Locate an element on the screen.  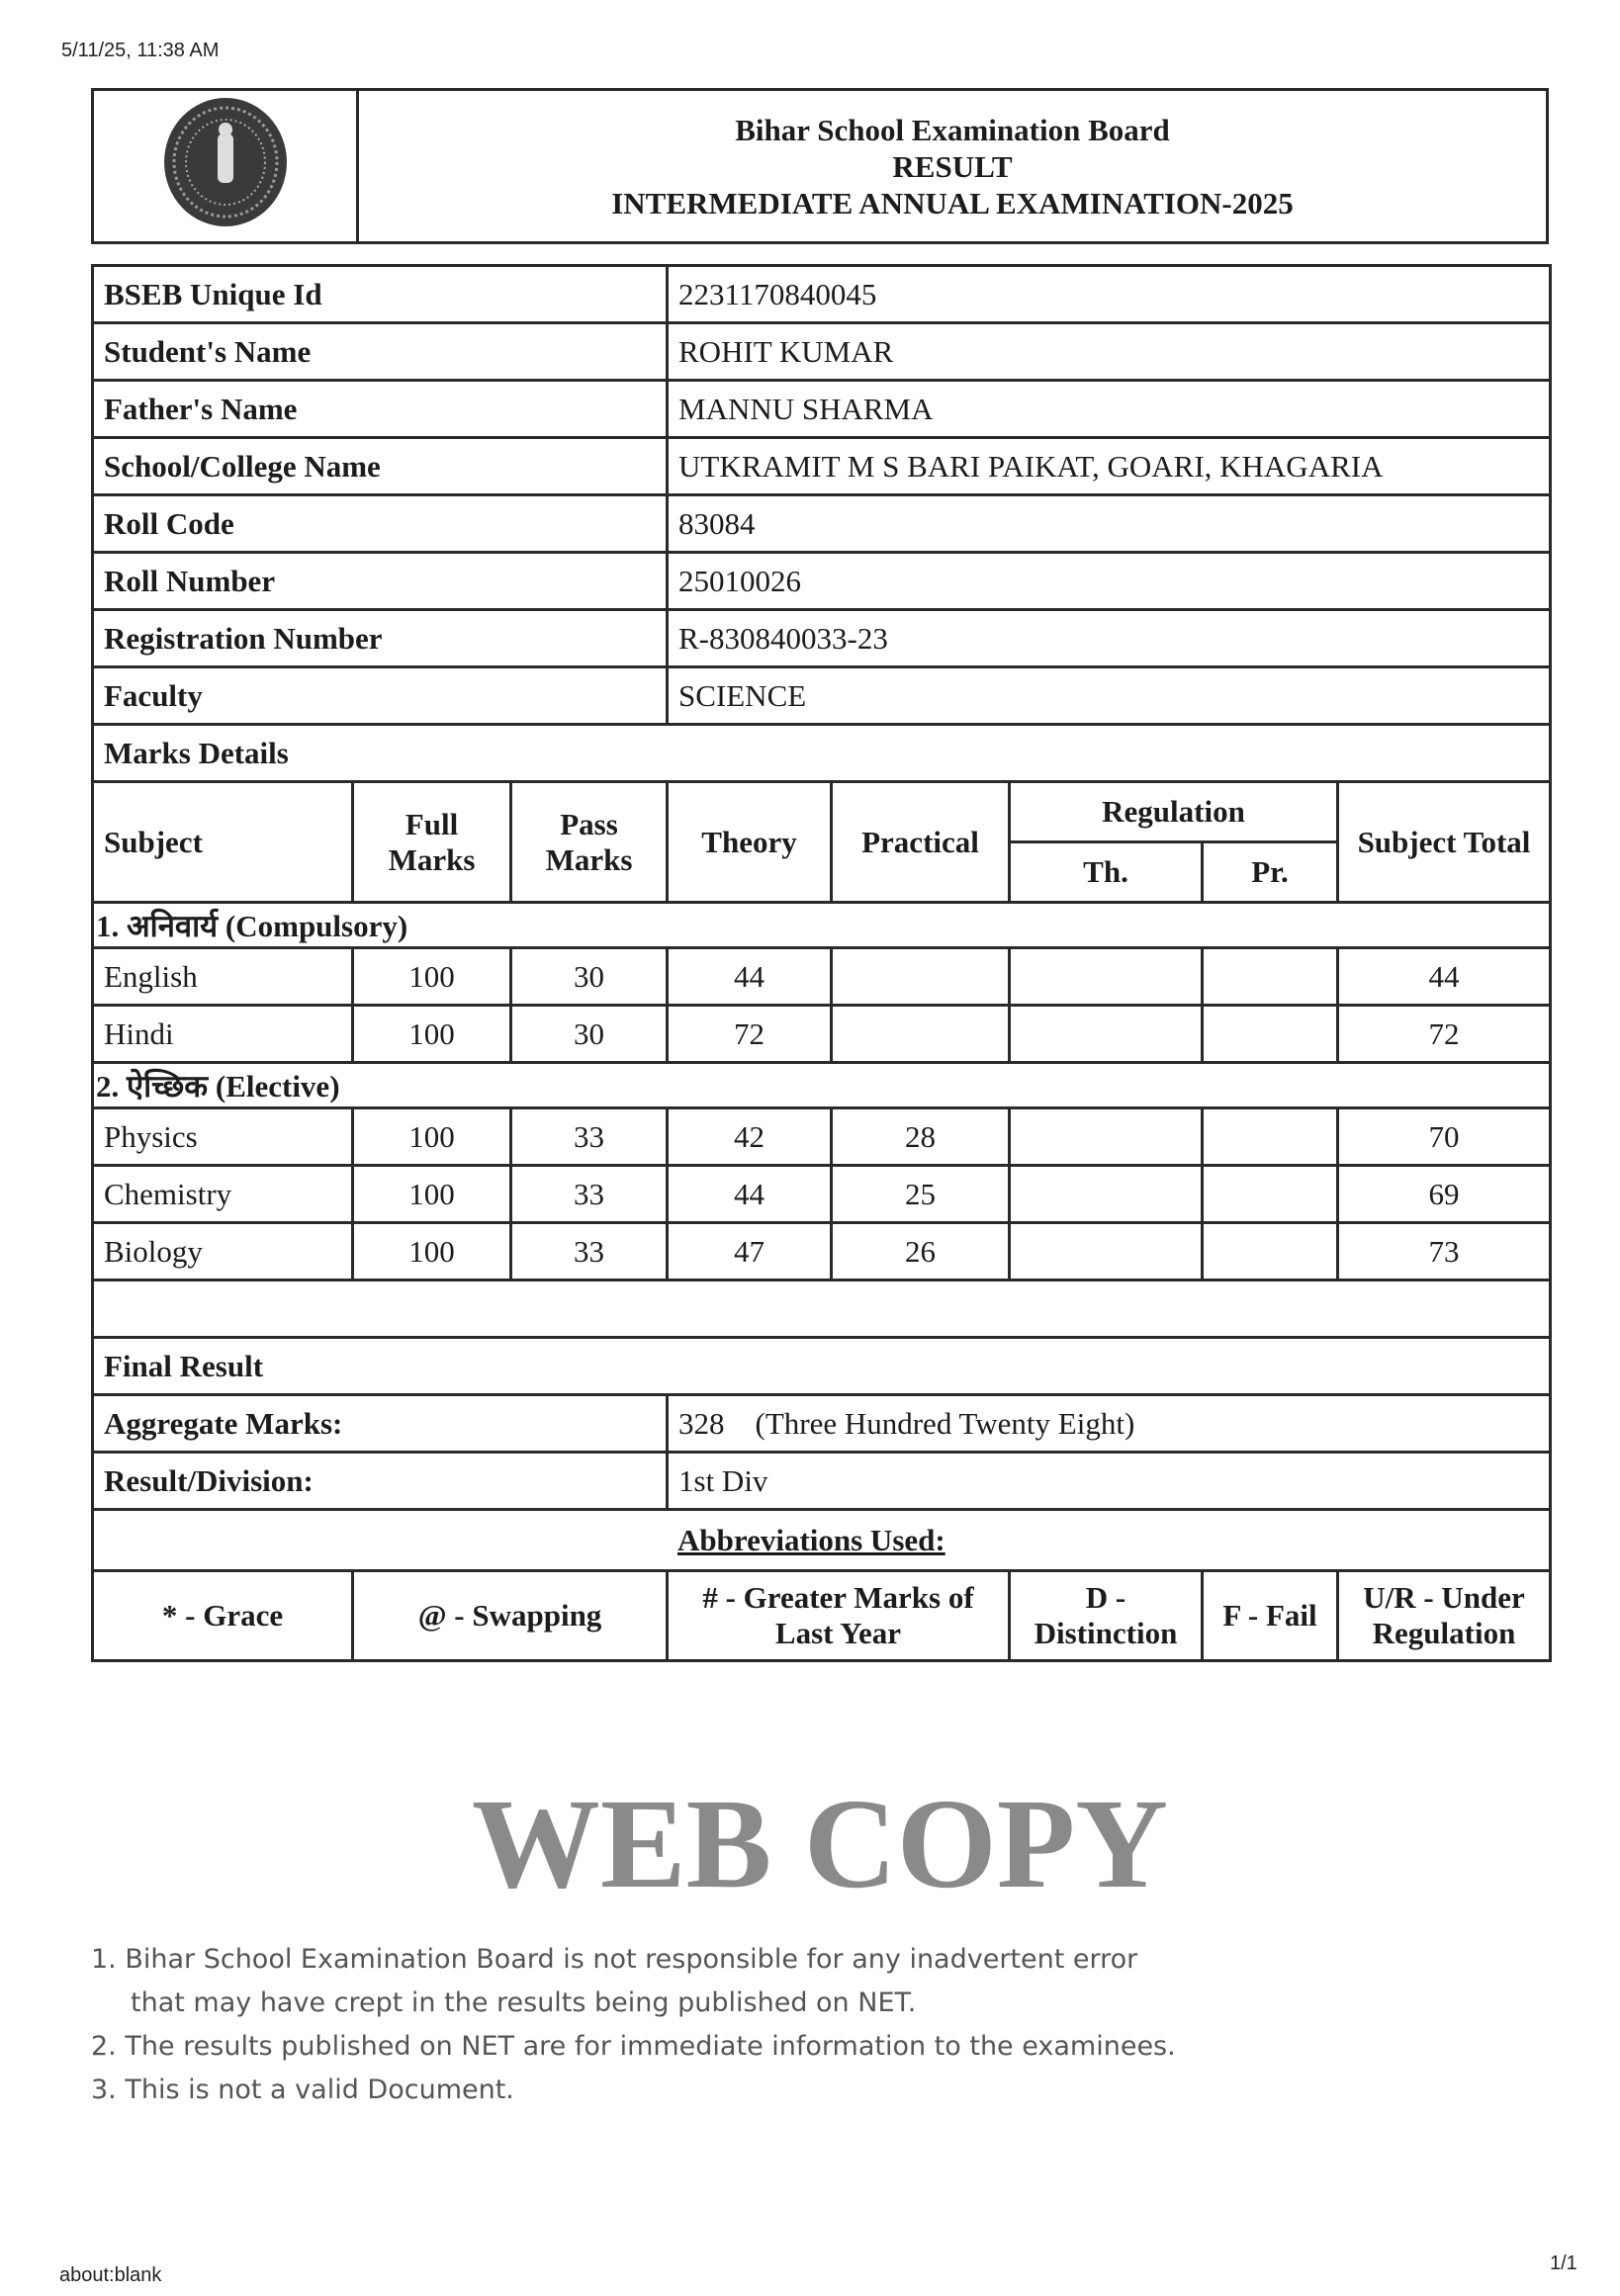
info-row: Faculty SCIENCE is located at coordinates (821, 695).